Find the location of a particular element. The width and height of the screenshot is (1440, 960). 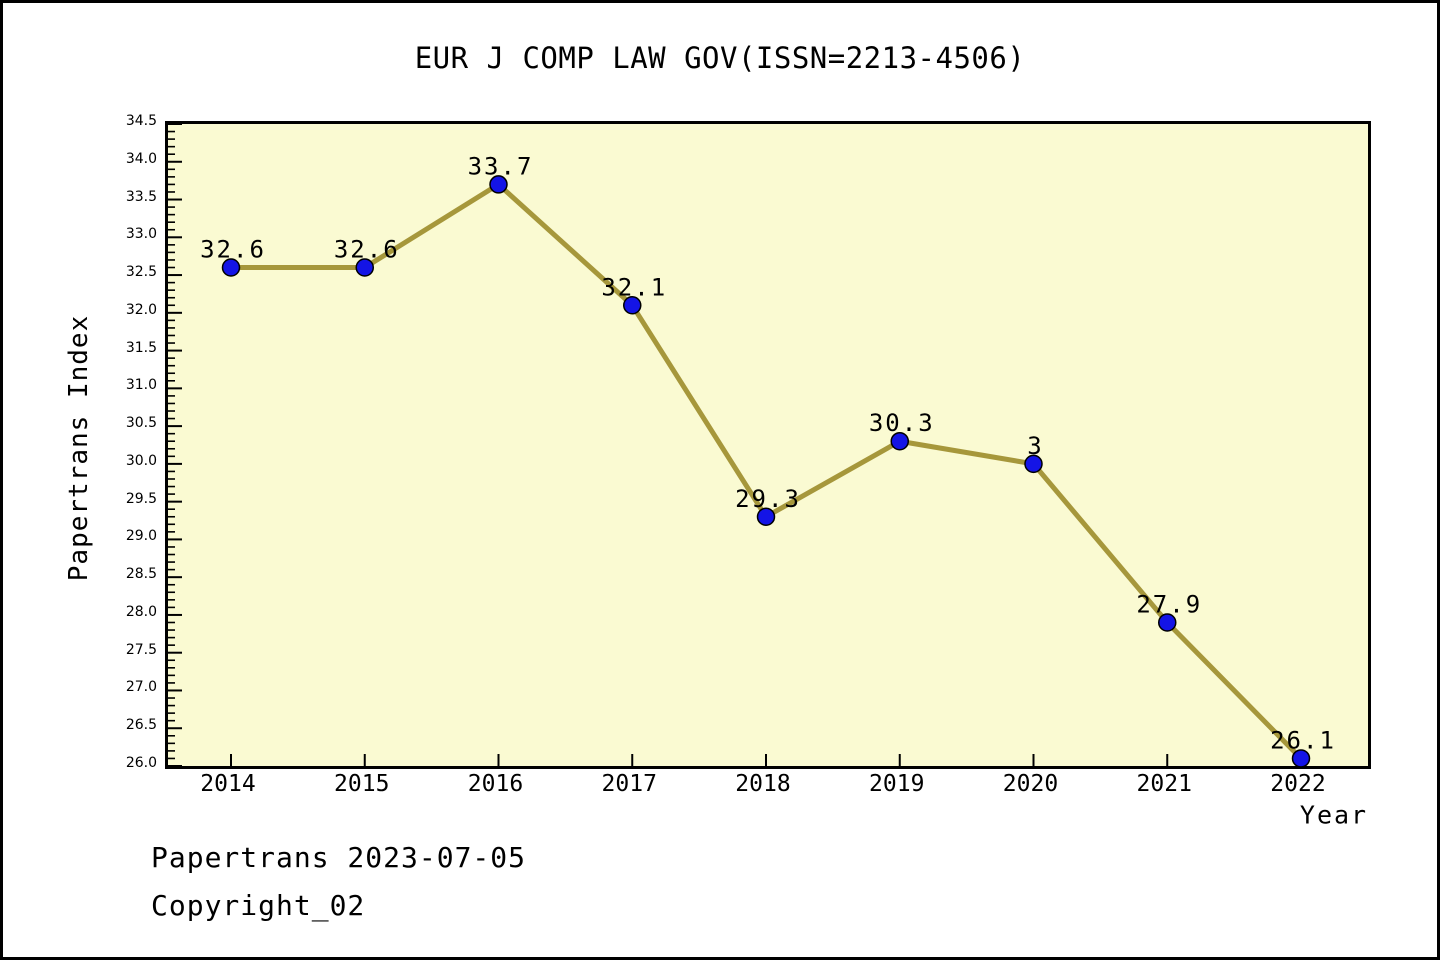

x-tick-label: 2016 is located at coordinates (495, 784).